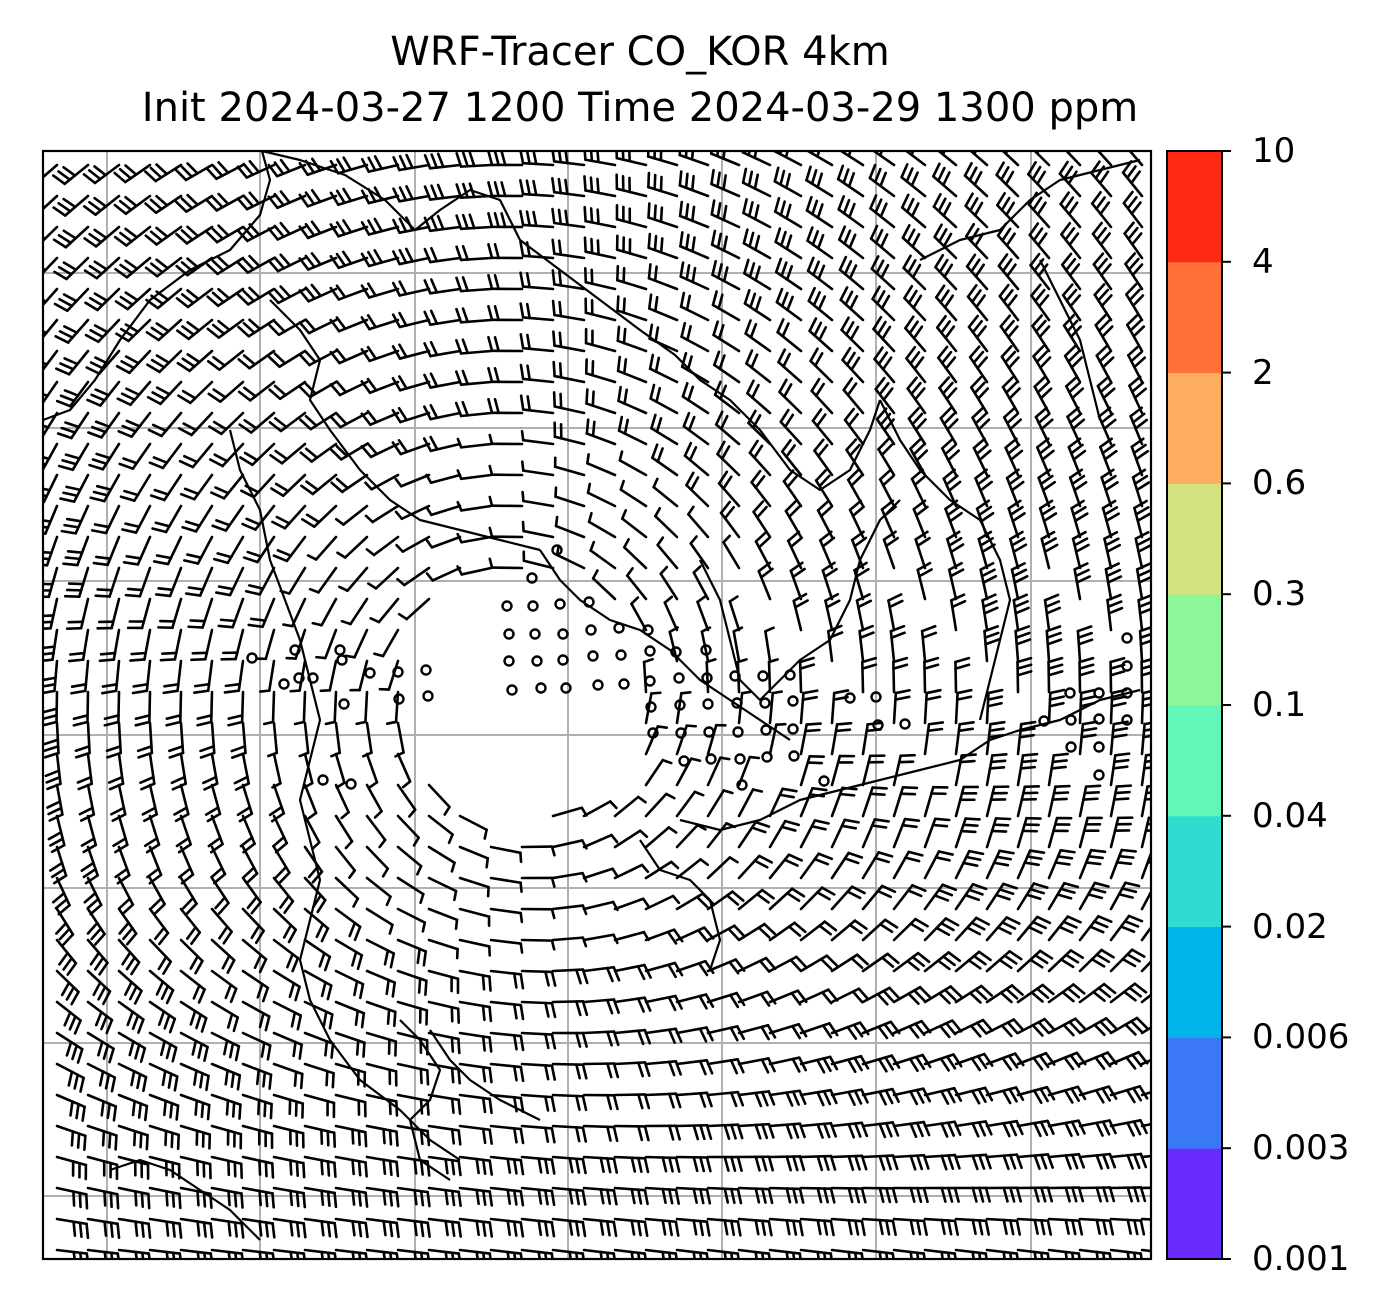 The width and height of the screenshot is (1400, 1313). Describe the element at coordinates (1279, 594) in the screenshot. I see `colorbar-tick-label: 0.3` at that location.